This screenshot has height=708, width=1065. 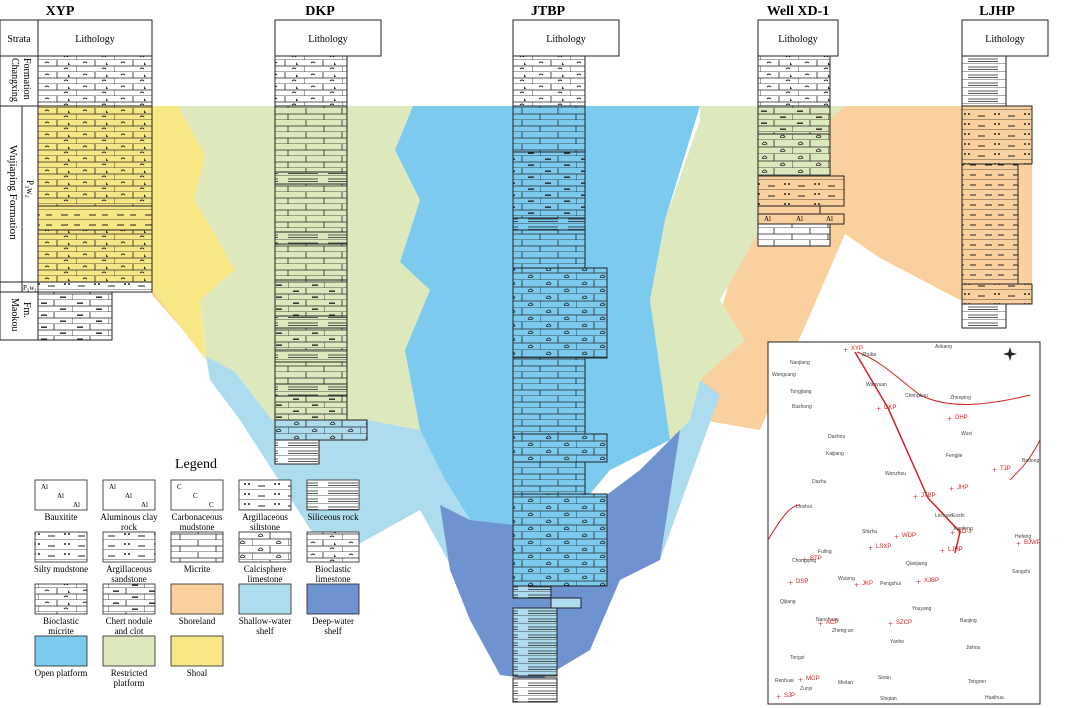 What do you see at coordinates (61, 631) in the screenshot?
I see `legend-label-bioclastic_mic: micrite` at bounding box center [61, 631].